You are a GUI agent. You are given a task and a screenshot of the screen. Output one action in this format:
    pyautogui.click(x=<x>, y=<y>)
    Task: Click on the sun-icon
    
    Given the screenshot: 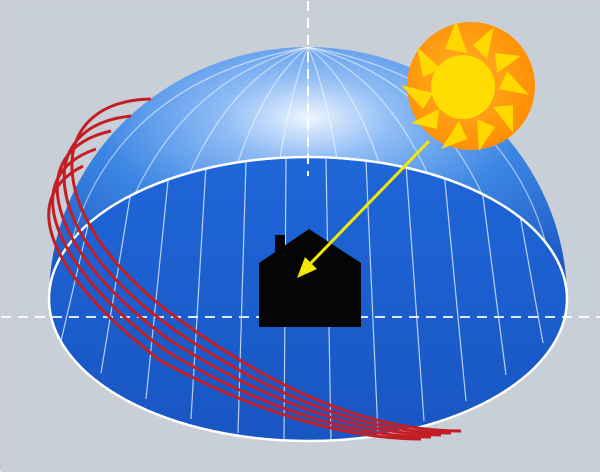 What is the action you would take?
    pyautogui.click(x=468, y=86)
    